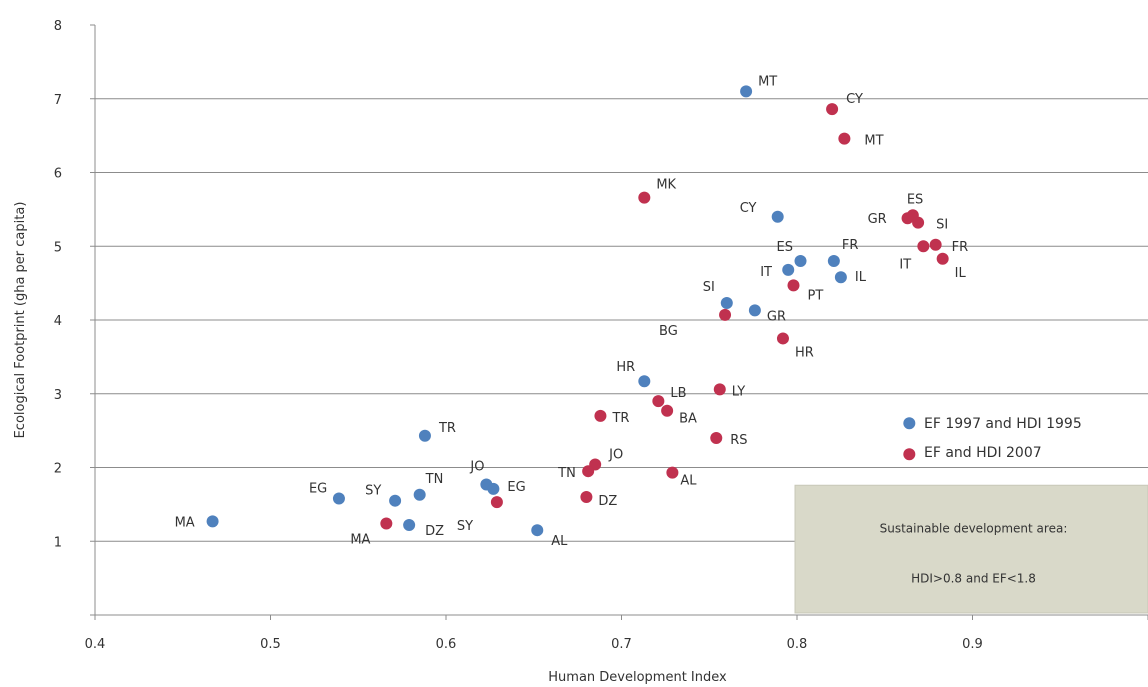  What do you see at coordinates (1003, 424) in the screenshot?
I see `legend-label: EF 1997 and HDI 1995` at bounding box center [1003, 424].